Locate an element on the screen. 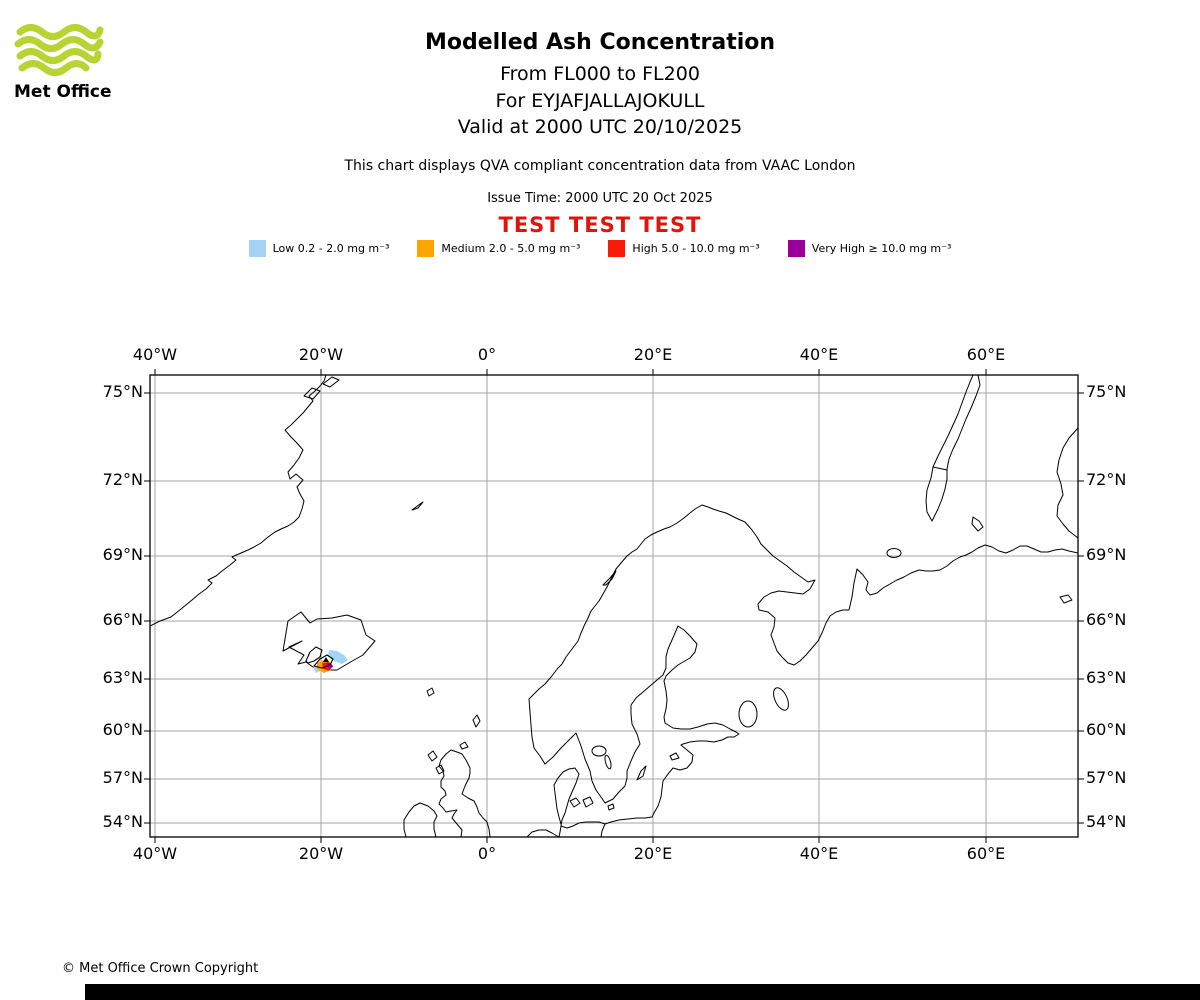  legend-item-medium: Medium 2.0 - 5.0 mg m⁻³ is located at coordinates (498, 248).